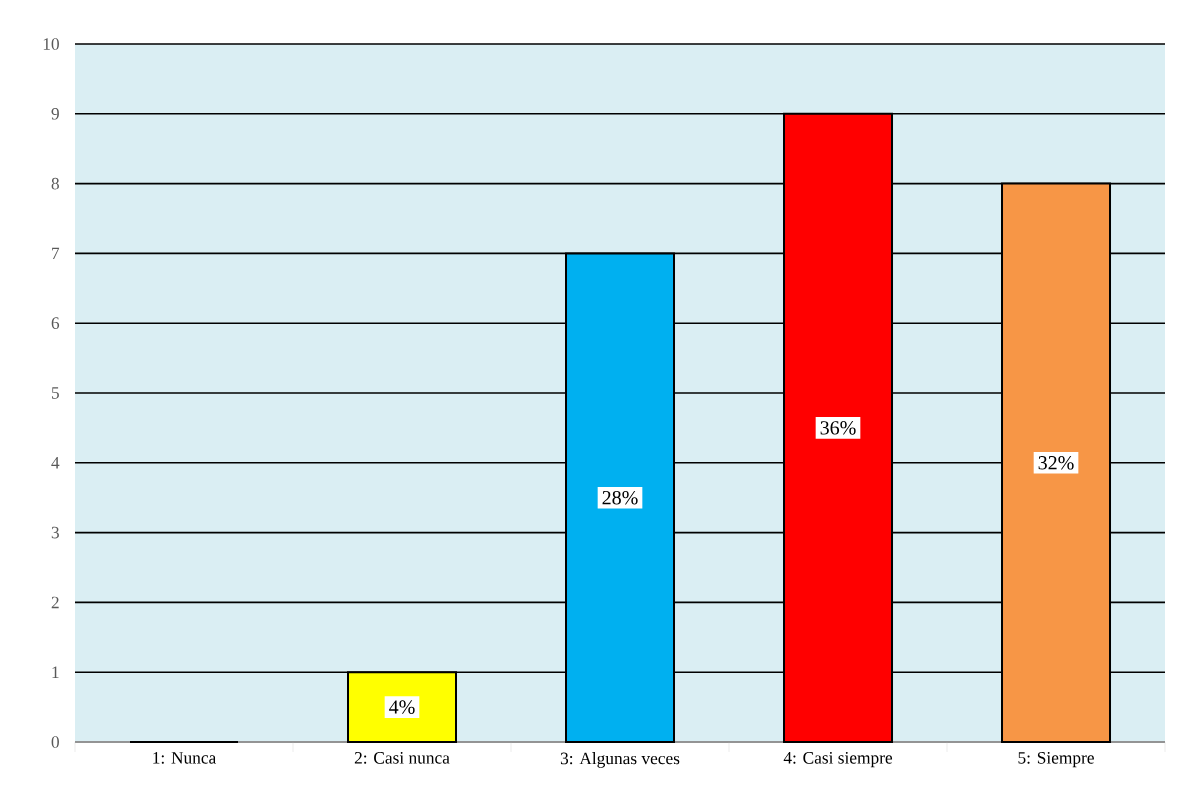 The width and height of the screenshot is (1184, 799). Describe the element at coordinates (620, 760) in the screenshot. I see `x-tick-label: 3: Algunas veces` at that location.